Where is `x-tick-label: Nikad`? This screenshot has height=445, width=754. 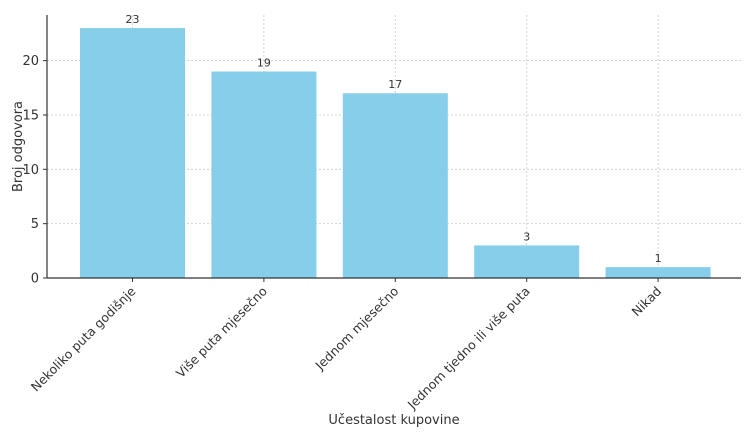 x-tick-label: Nikad is located at coordinates (647, 302).